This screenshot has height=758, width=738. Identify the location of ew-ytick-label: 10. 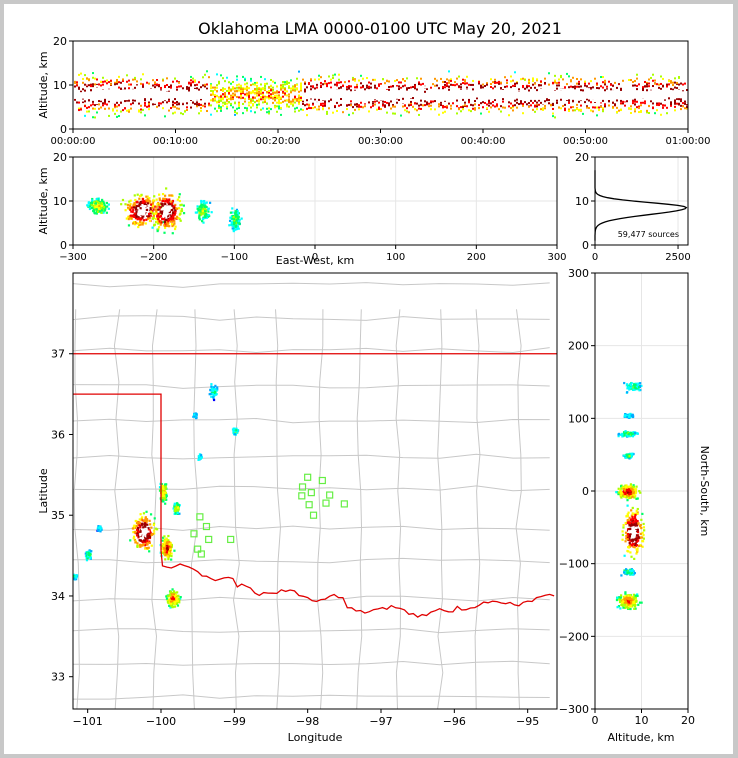
(60, 201).